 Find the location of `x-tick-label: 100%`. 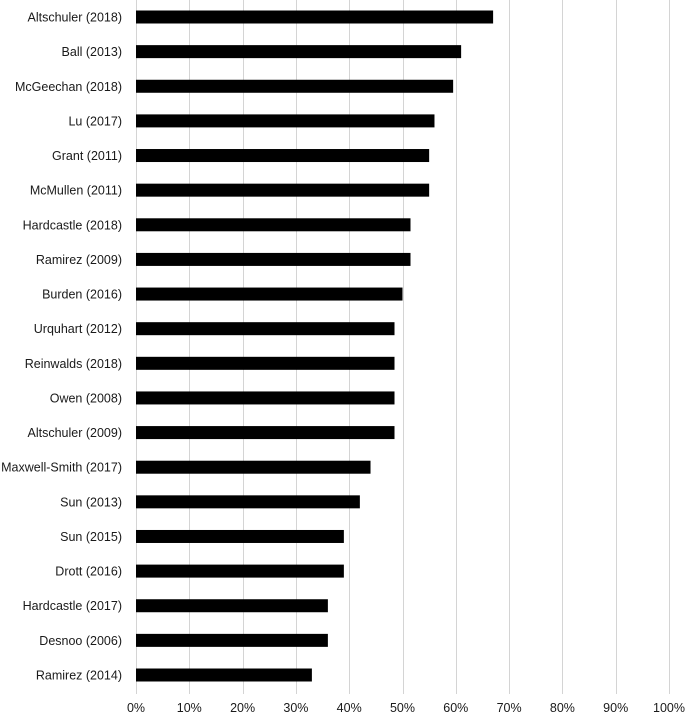

x-tick-label: 100% is located at coordinates (669, 708).